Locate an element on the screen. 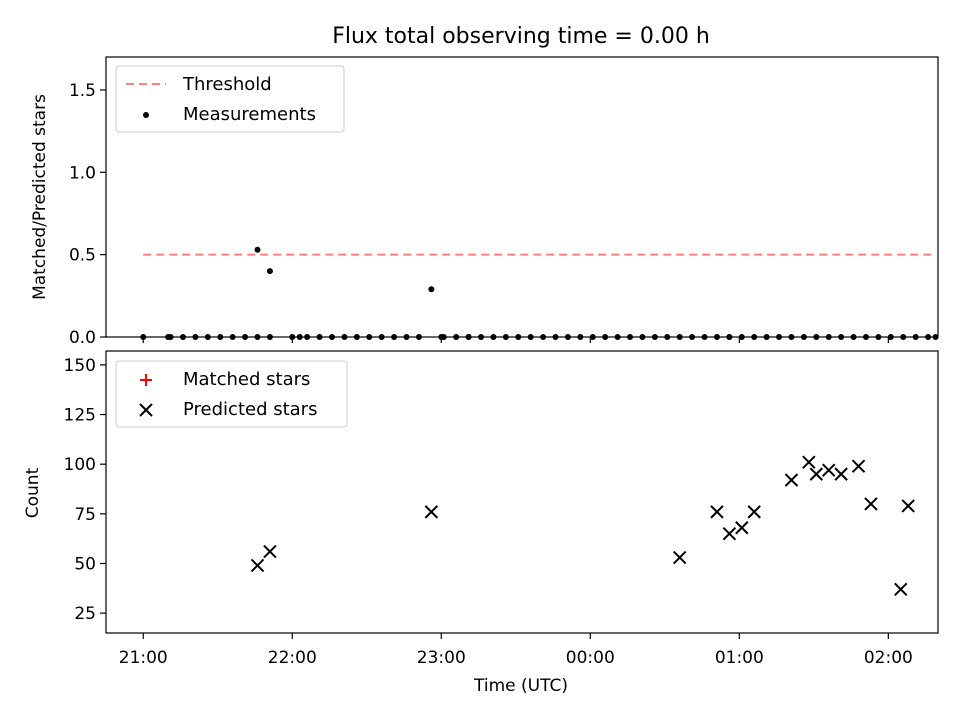 The image size is (960, 720). legend-matched-swatch is located at coordinates (146, 380).